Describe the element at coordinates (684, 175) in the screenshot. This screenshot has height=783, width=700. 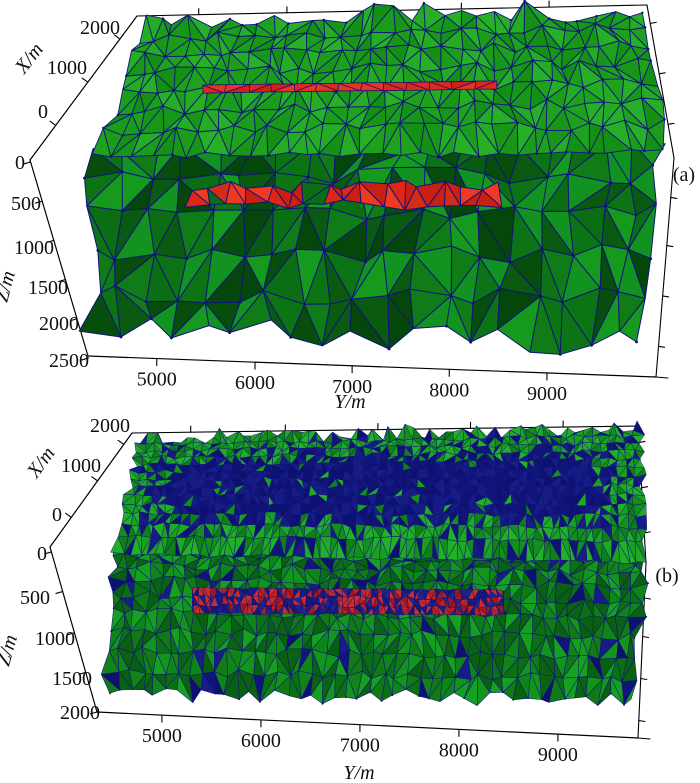
I see `panel-label-a: (a)` at that location.